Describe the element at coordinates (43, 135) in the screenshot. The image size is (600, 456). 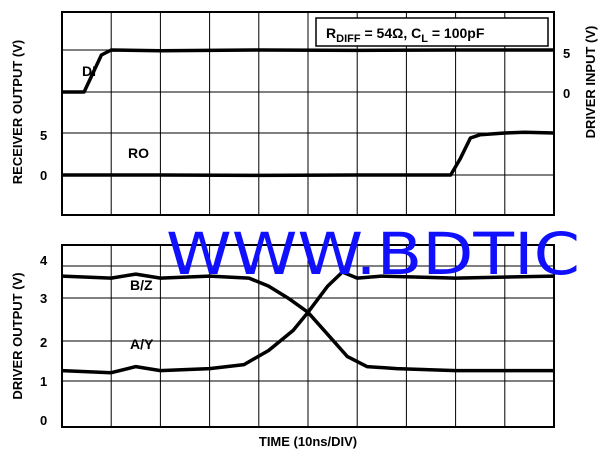
I see `top-left-tick-5: 5` at that location.